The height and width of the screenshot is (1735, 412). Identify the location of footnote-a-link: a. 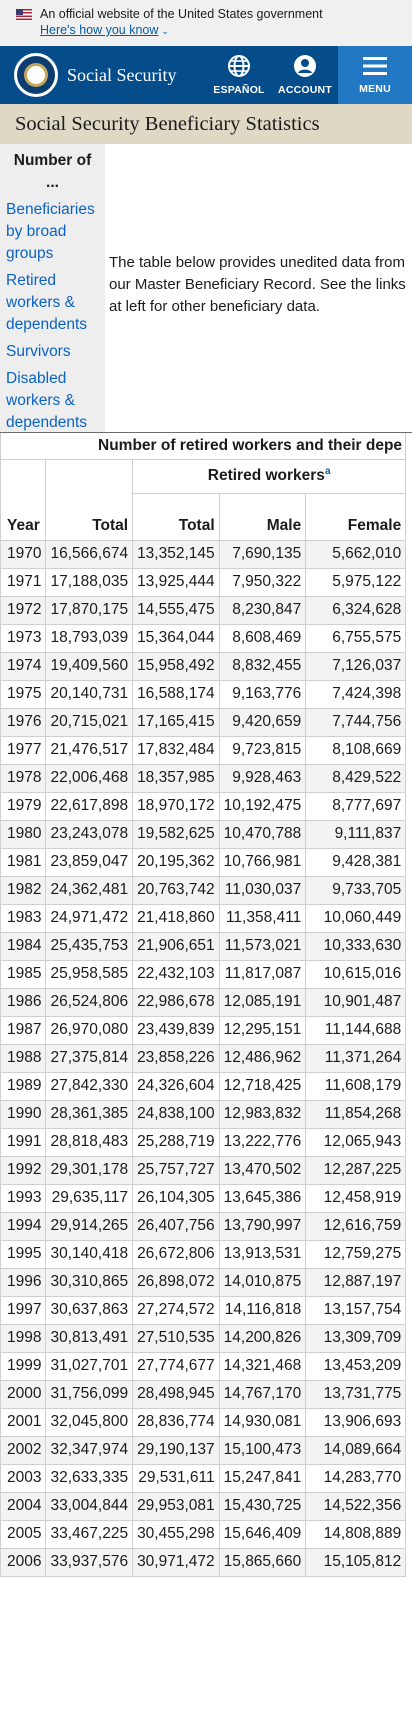
(327, 472).